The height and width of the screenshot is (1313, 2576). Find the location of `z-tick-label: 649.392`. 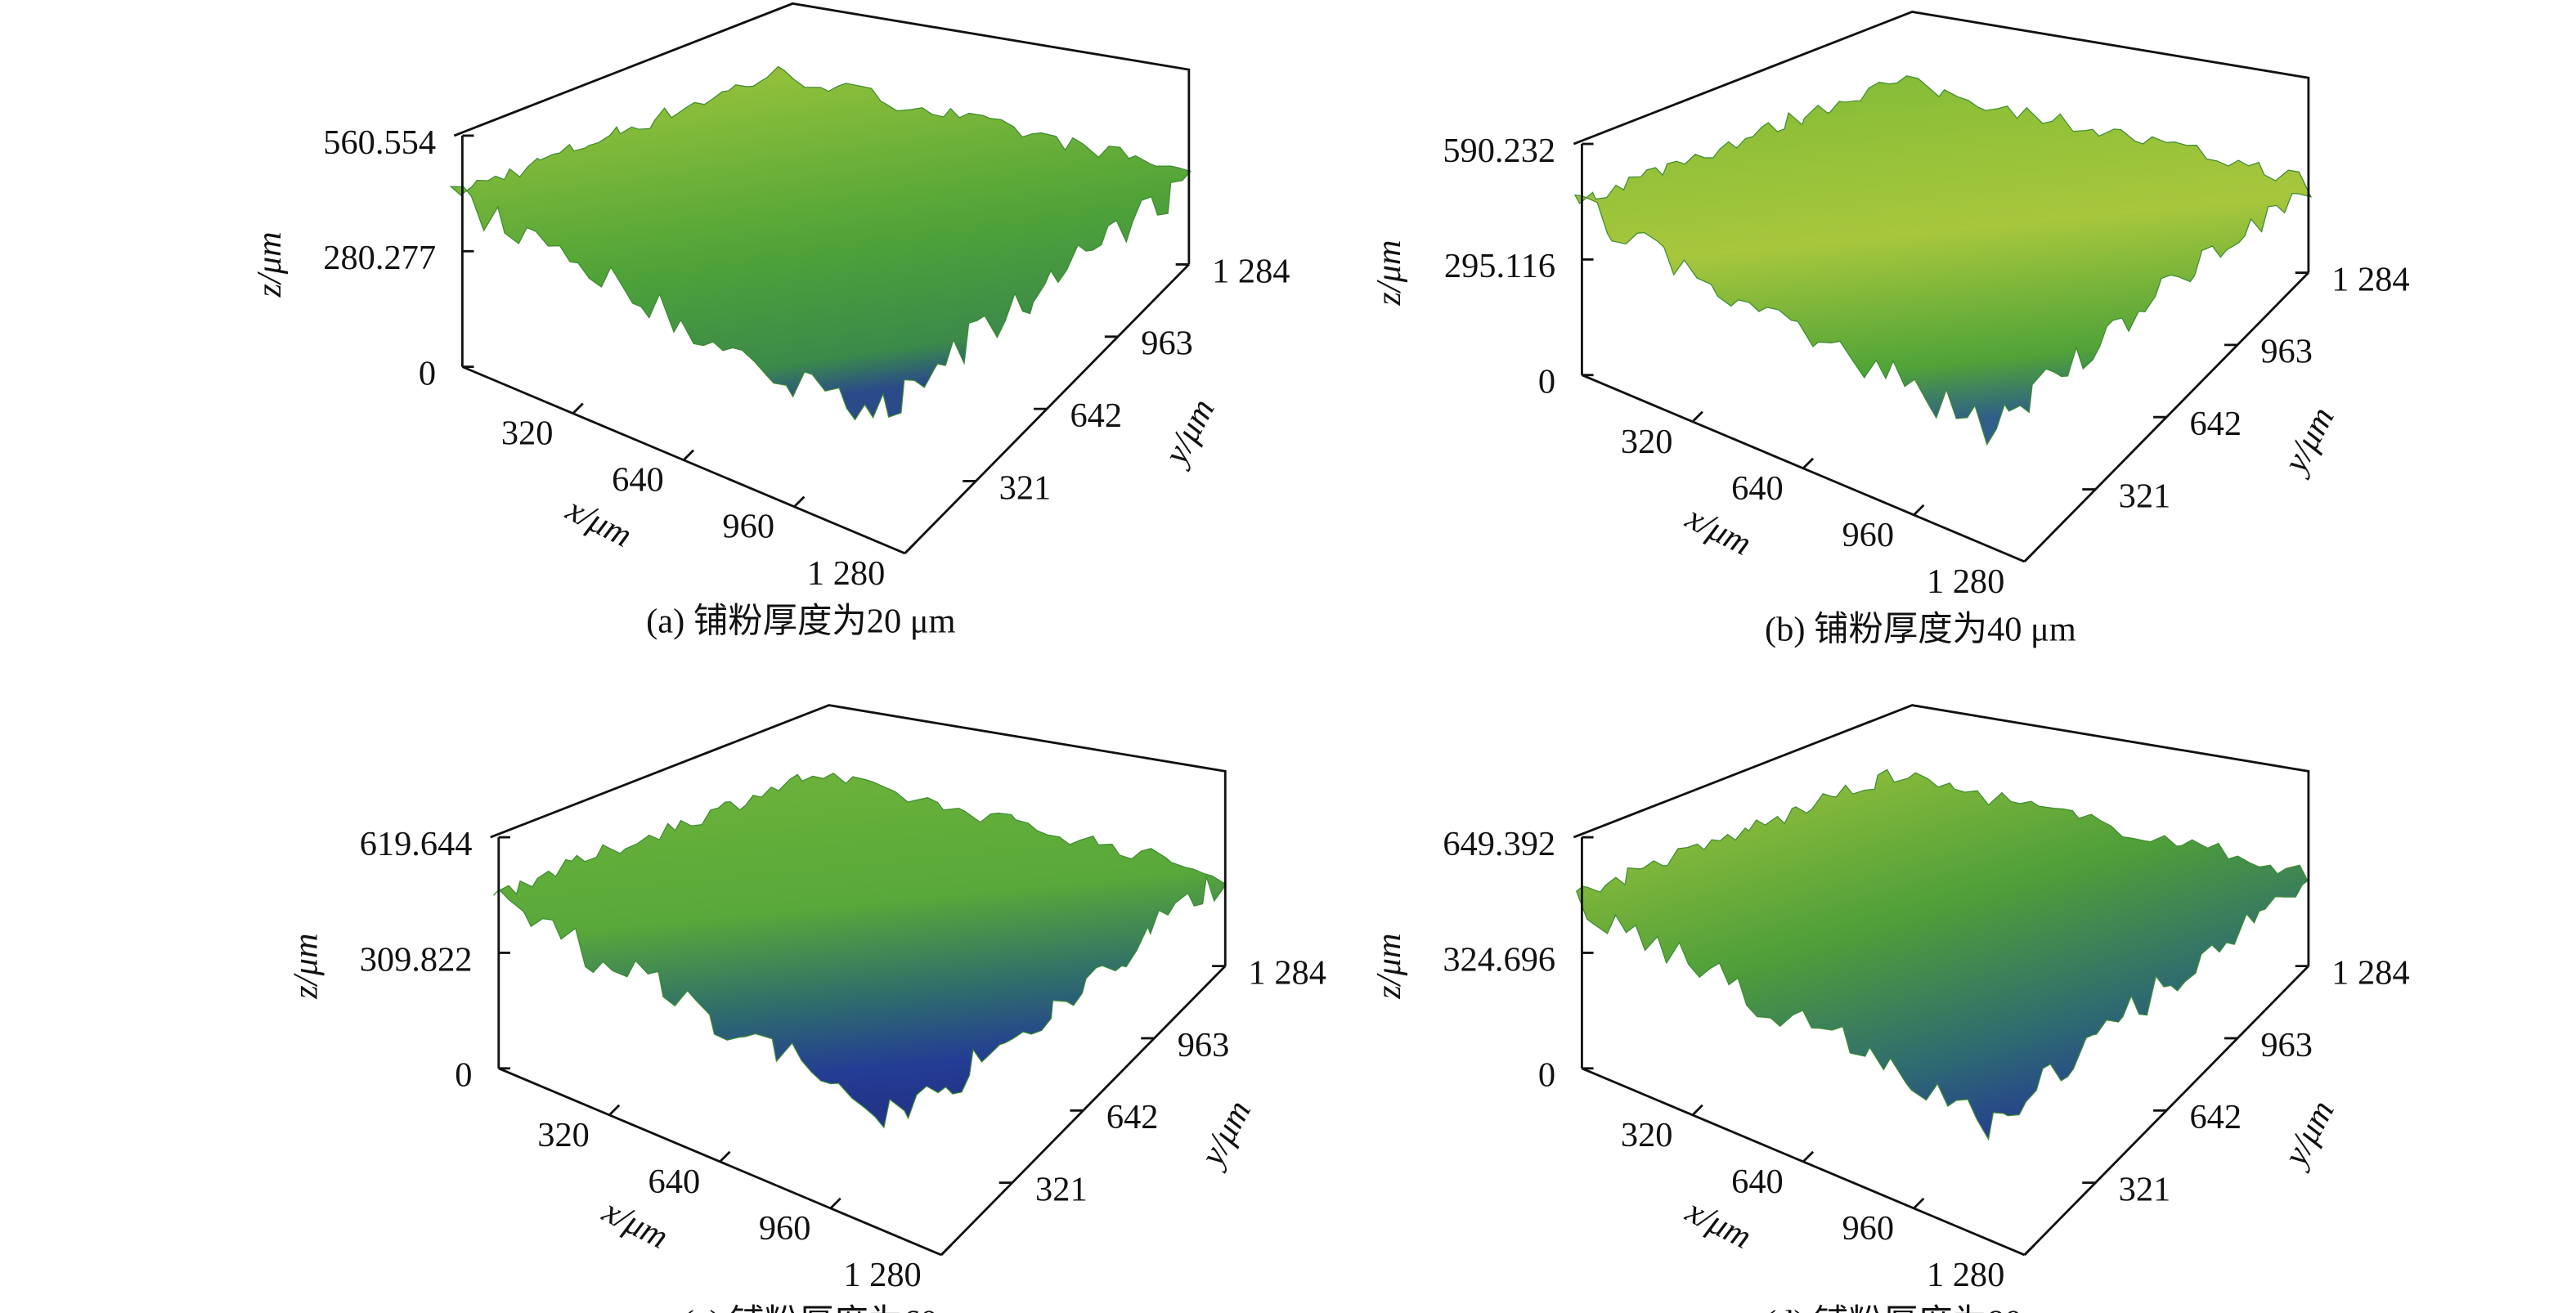

z-tick-label: 649.392 is located at coordinates (1499, 844).